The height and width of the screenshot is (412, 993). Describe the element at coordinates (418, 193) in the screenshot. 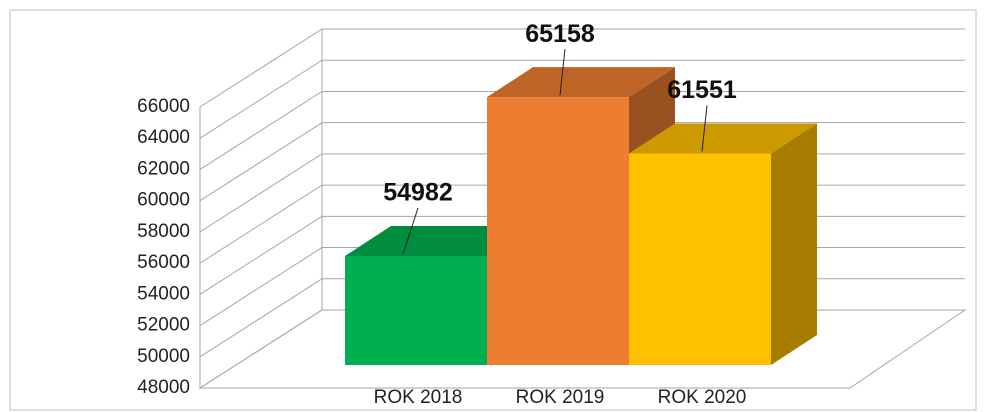

I see `data-label: 54982` at that location.